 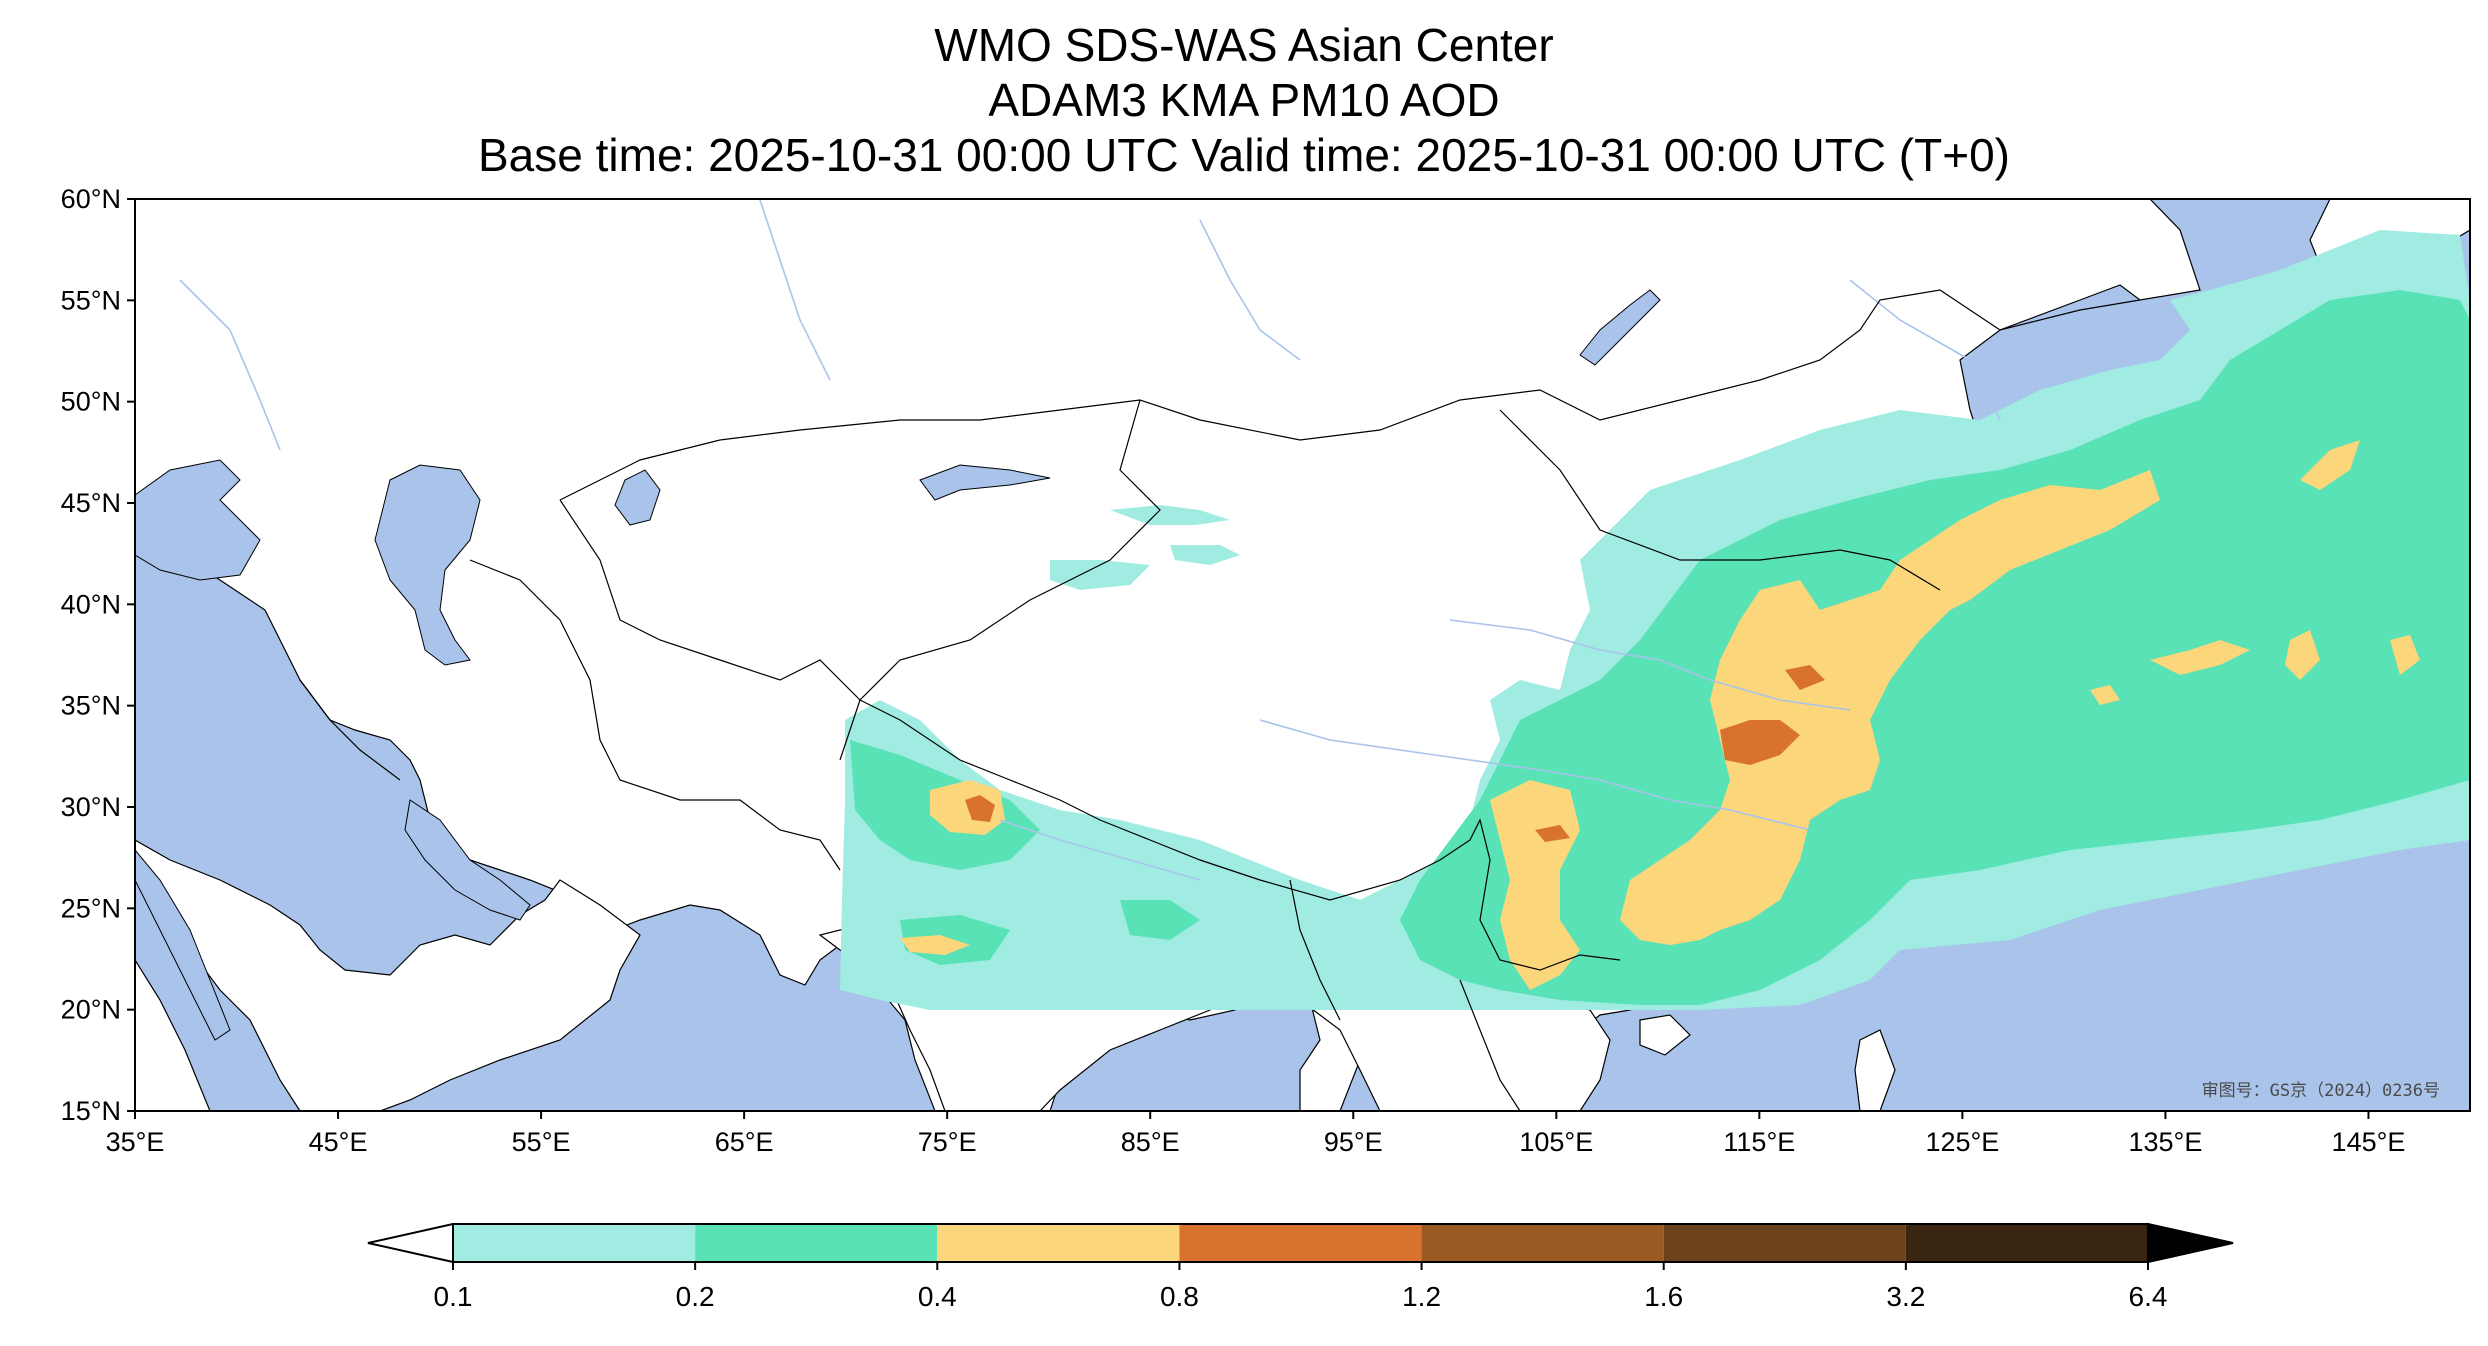 What do you see at coordinates (467, 860) in the screenshot?
I see `persian-gulf` at bounding box center [467, 860].